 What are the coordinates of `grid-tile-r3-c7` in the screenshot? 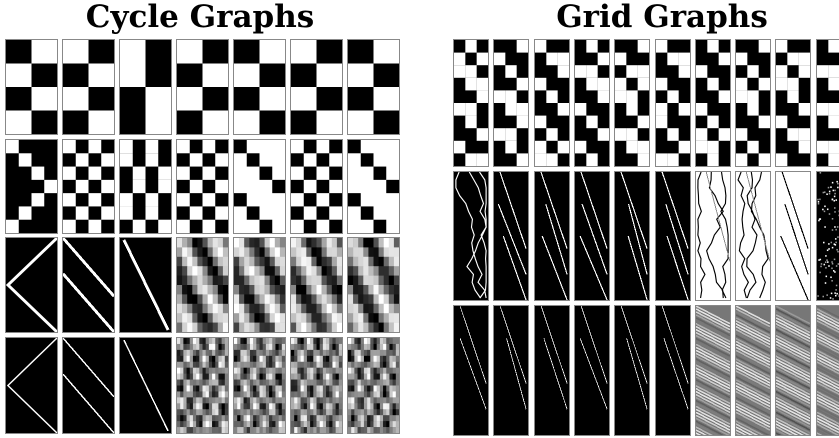 It's located at (712, 370).